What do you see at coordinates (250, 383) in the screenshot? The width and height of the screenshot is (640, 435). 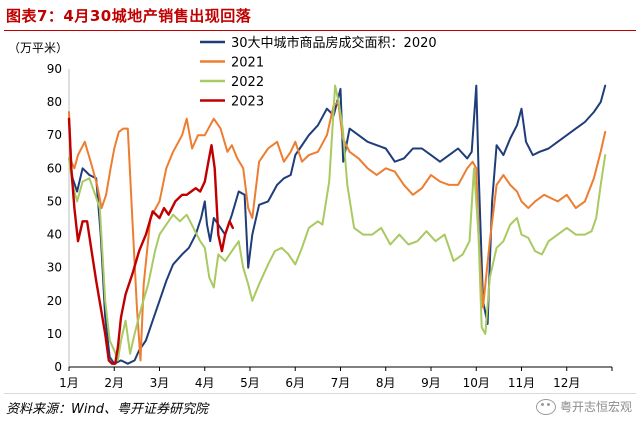 I see `x-tick-label: 5月` at bounding box center [250, 383].